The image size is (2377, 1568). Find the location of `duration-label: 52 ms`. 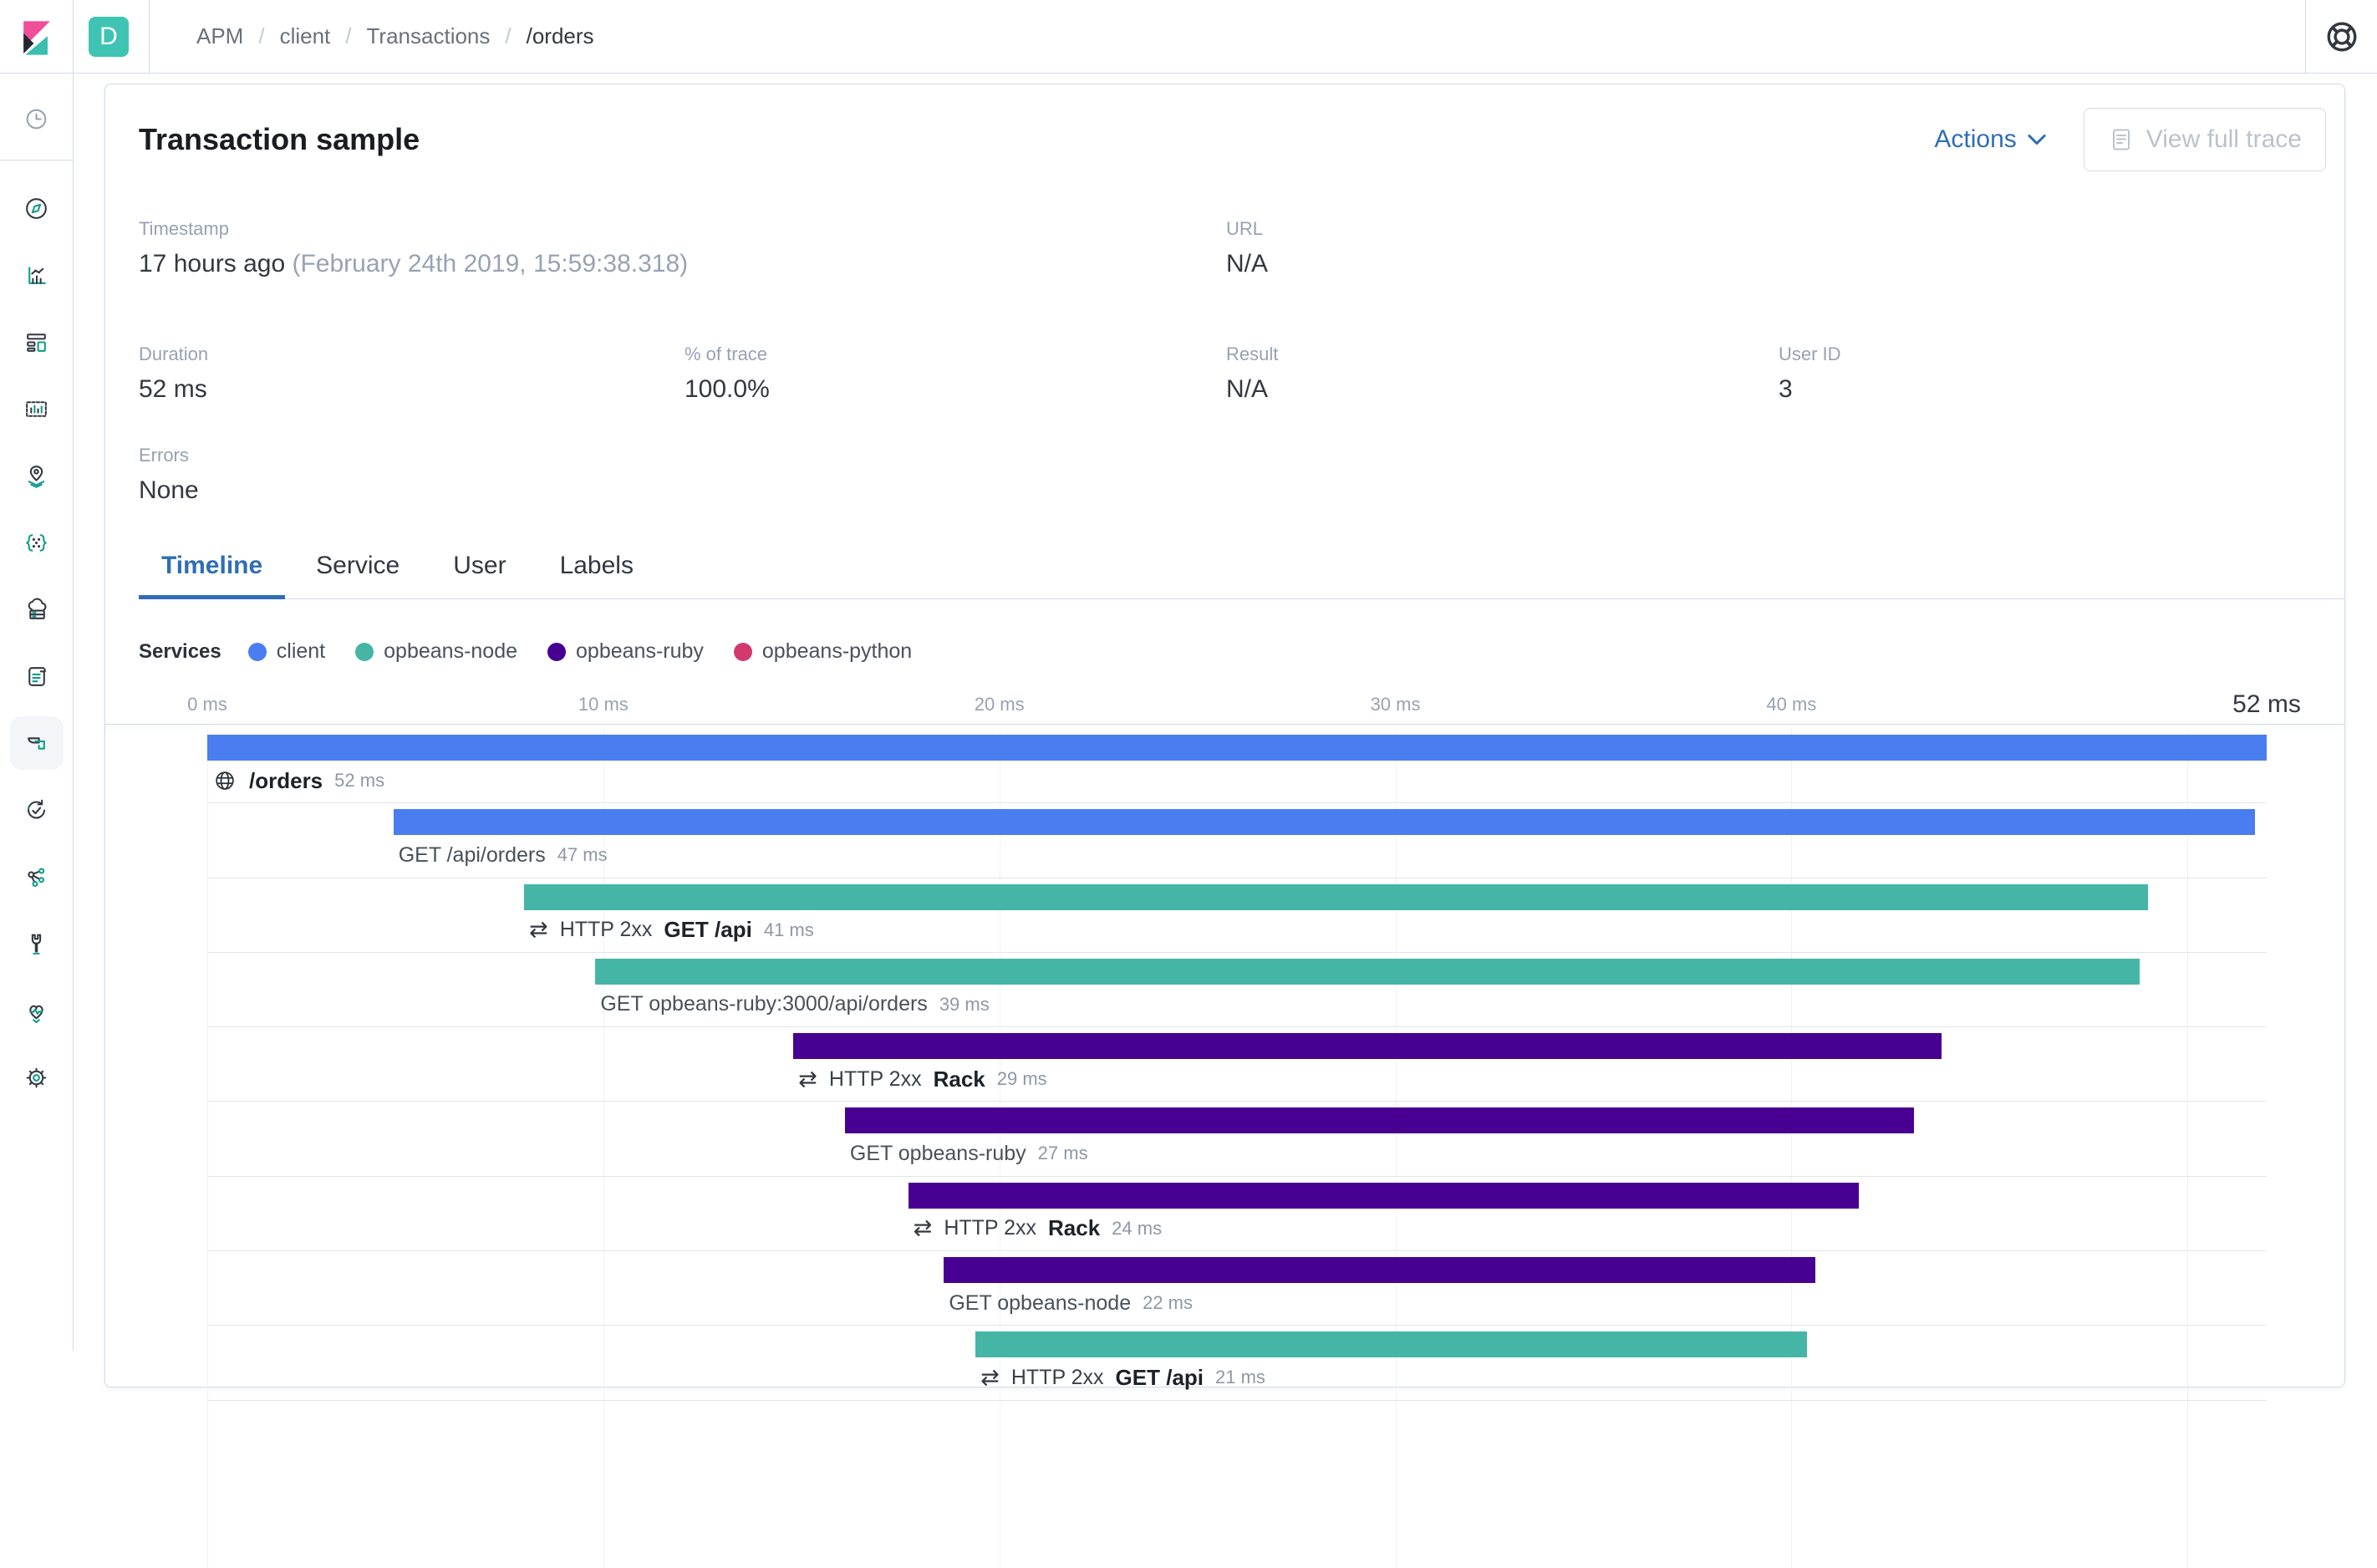

duration-label: 52 ms is located at coordinates (359, 781).